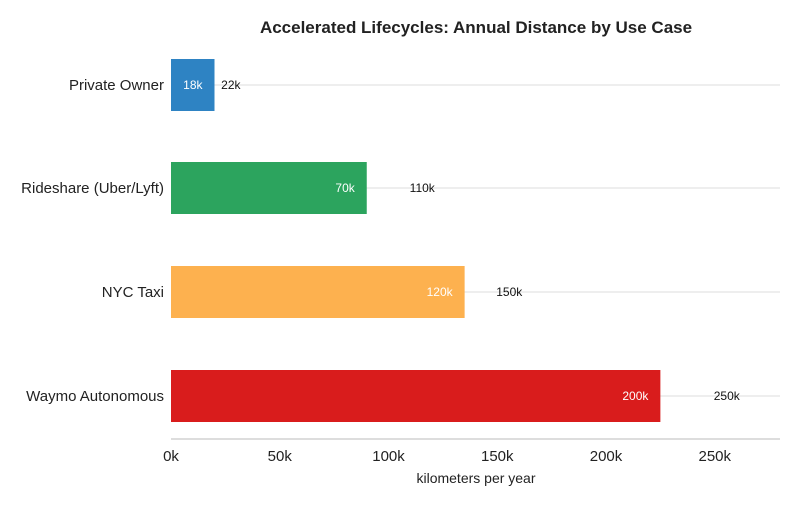  Describe the element at coordinates (280, 456) in the screenshot. I see `x-tick-label: 50k` at that location.